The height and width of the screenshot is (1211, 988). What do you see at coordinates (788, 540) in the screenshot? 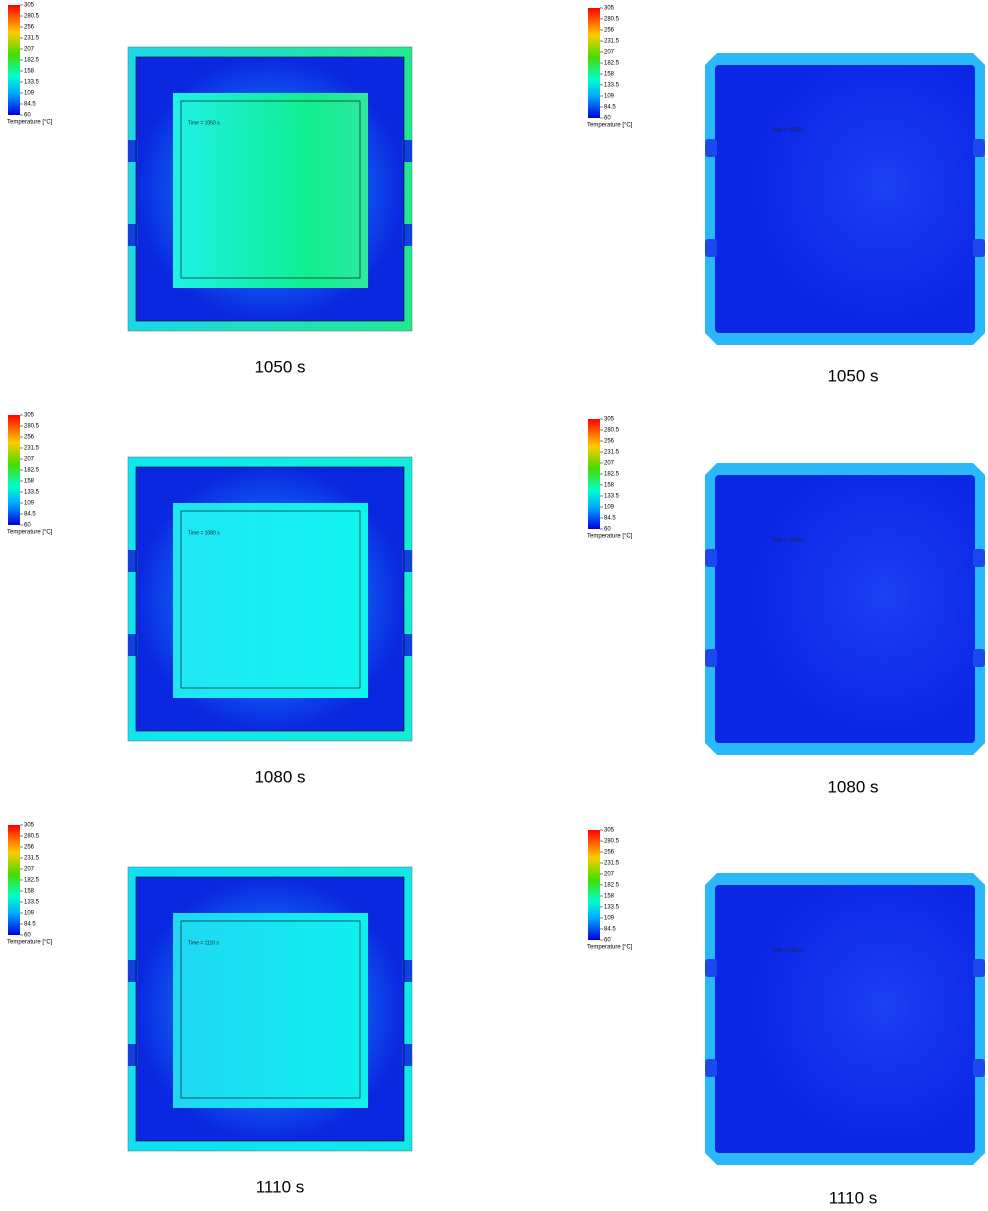
I see `time-label: Time = 1080 s` at bounding box center [788, 540].